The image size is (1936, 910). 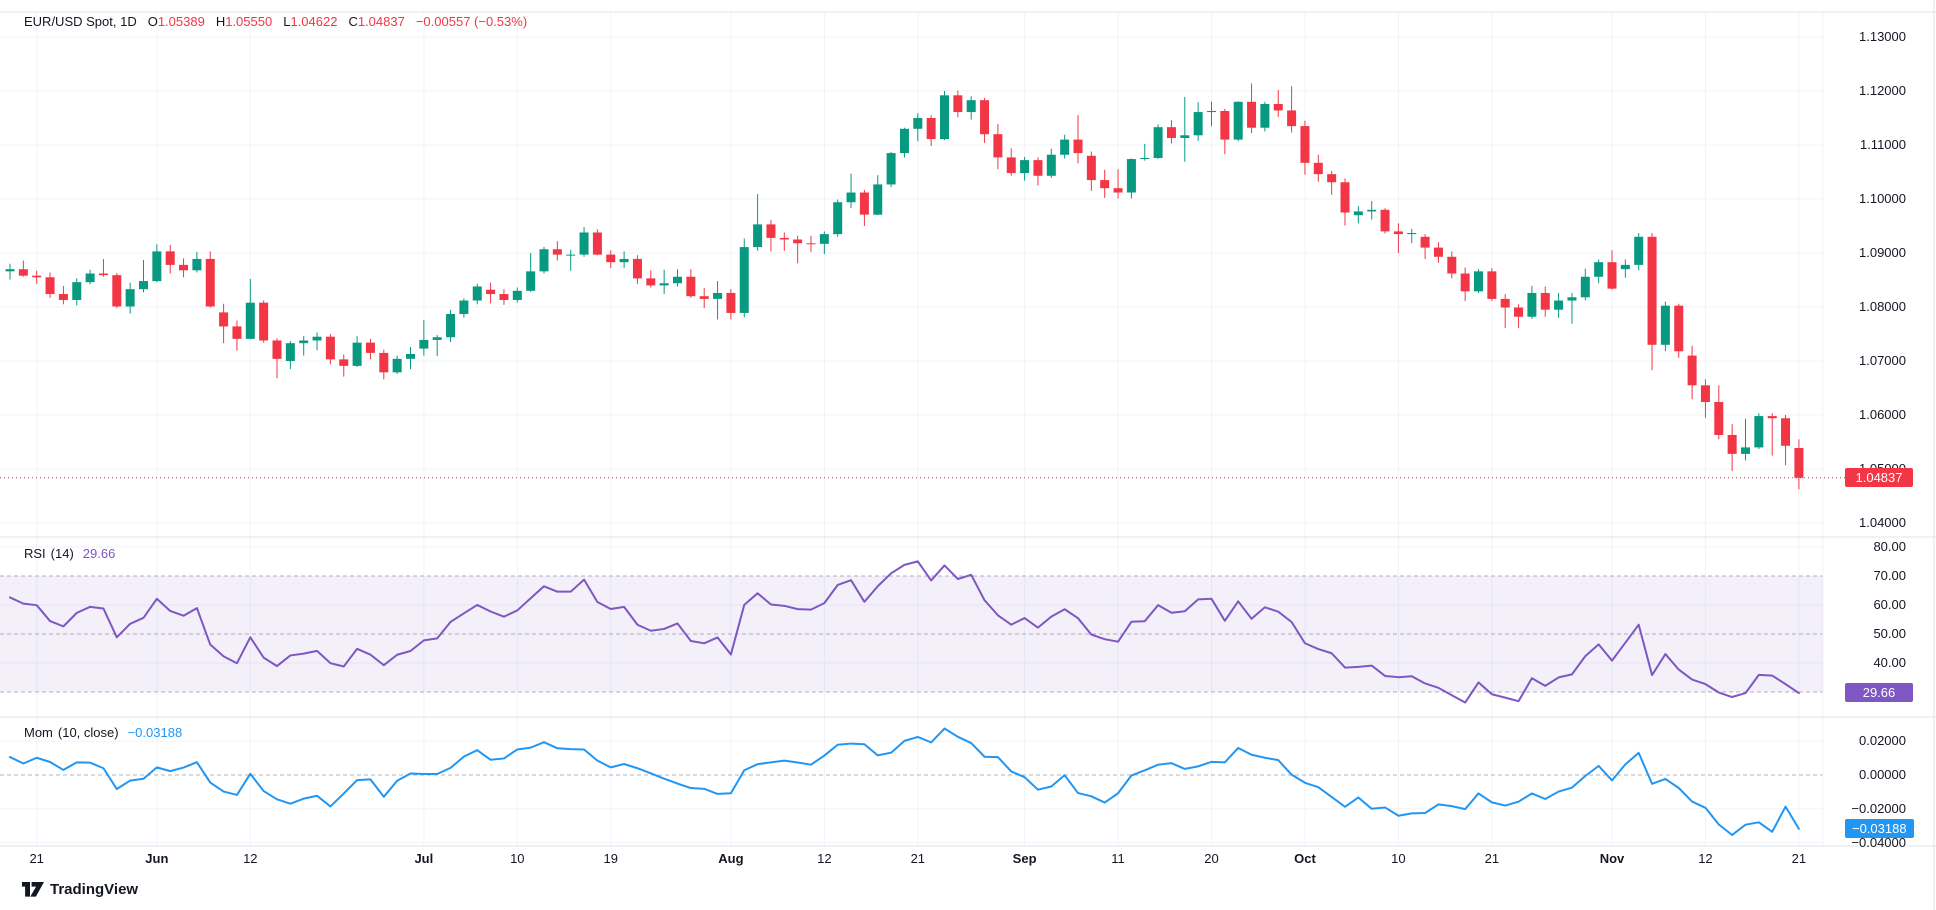 I want to click on ohlc-low: L1.04622, so click(x=310, y=22).